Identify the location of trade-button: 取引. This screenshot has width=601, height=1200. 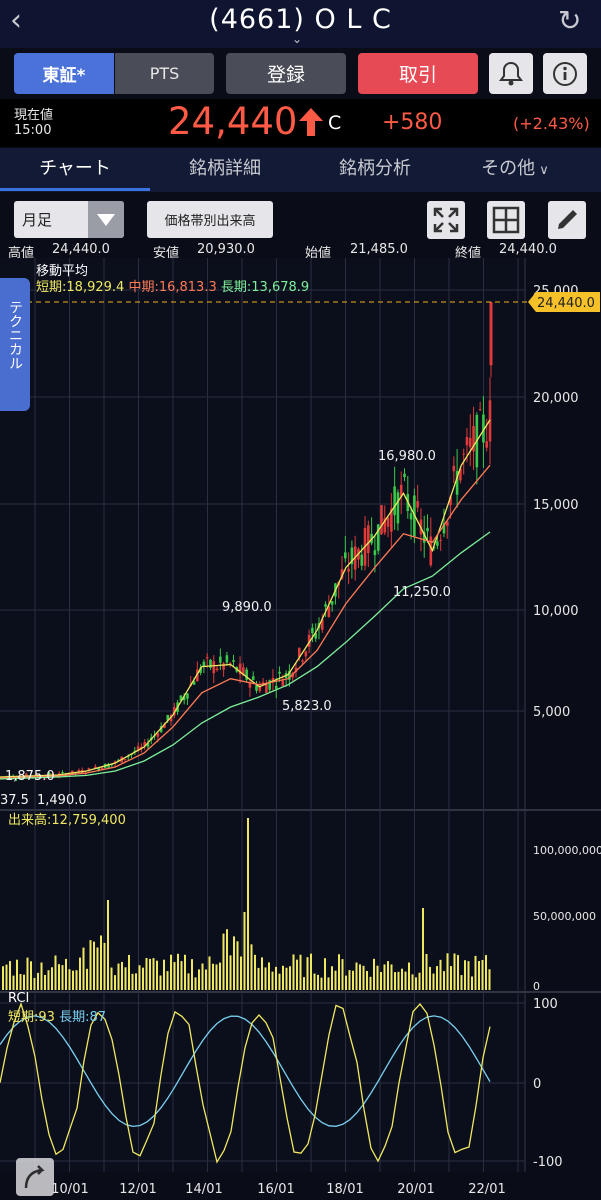
(418, 73).